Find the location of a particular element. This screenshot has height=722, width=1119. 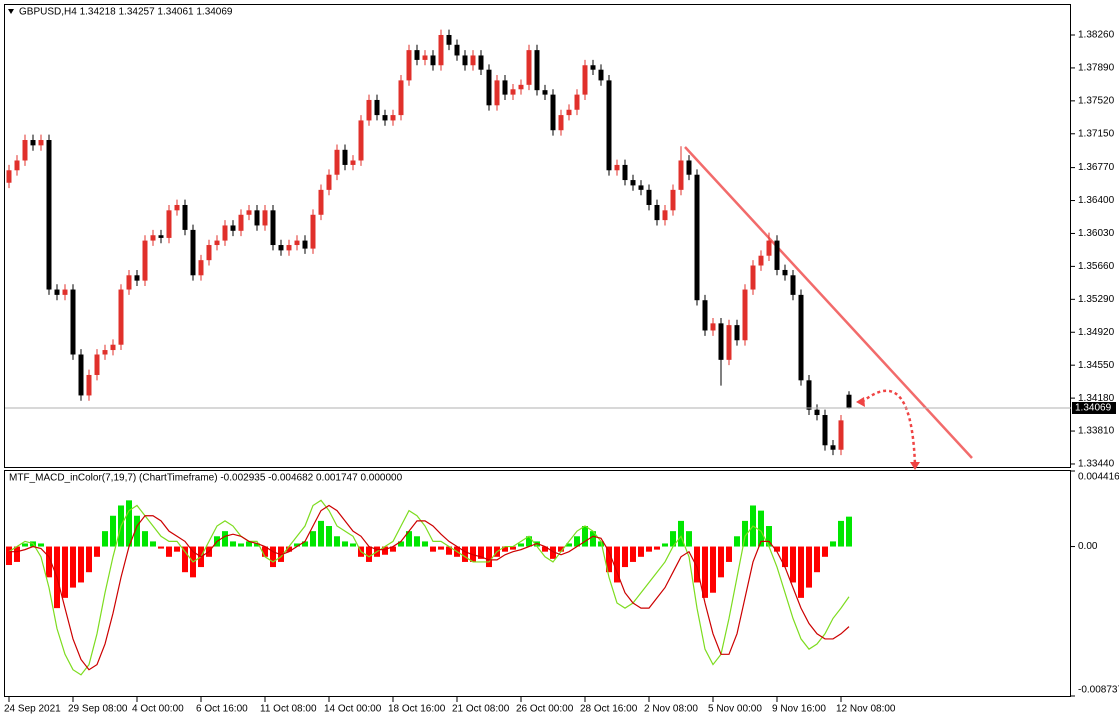

x-tick-label: 14 Oct 00:00 is located at coordinates (353, 709).